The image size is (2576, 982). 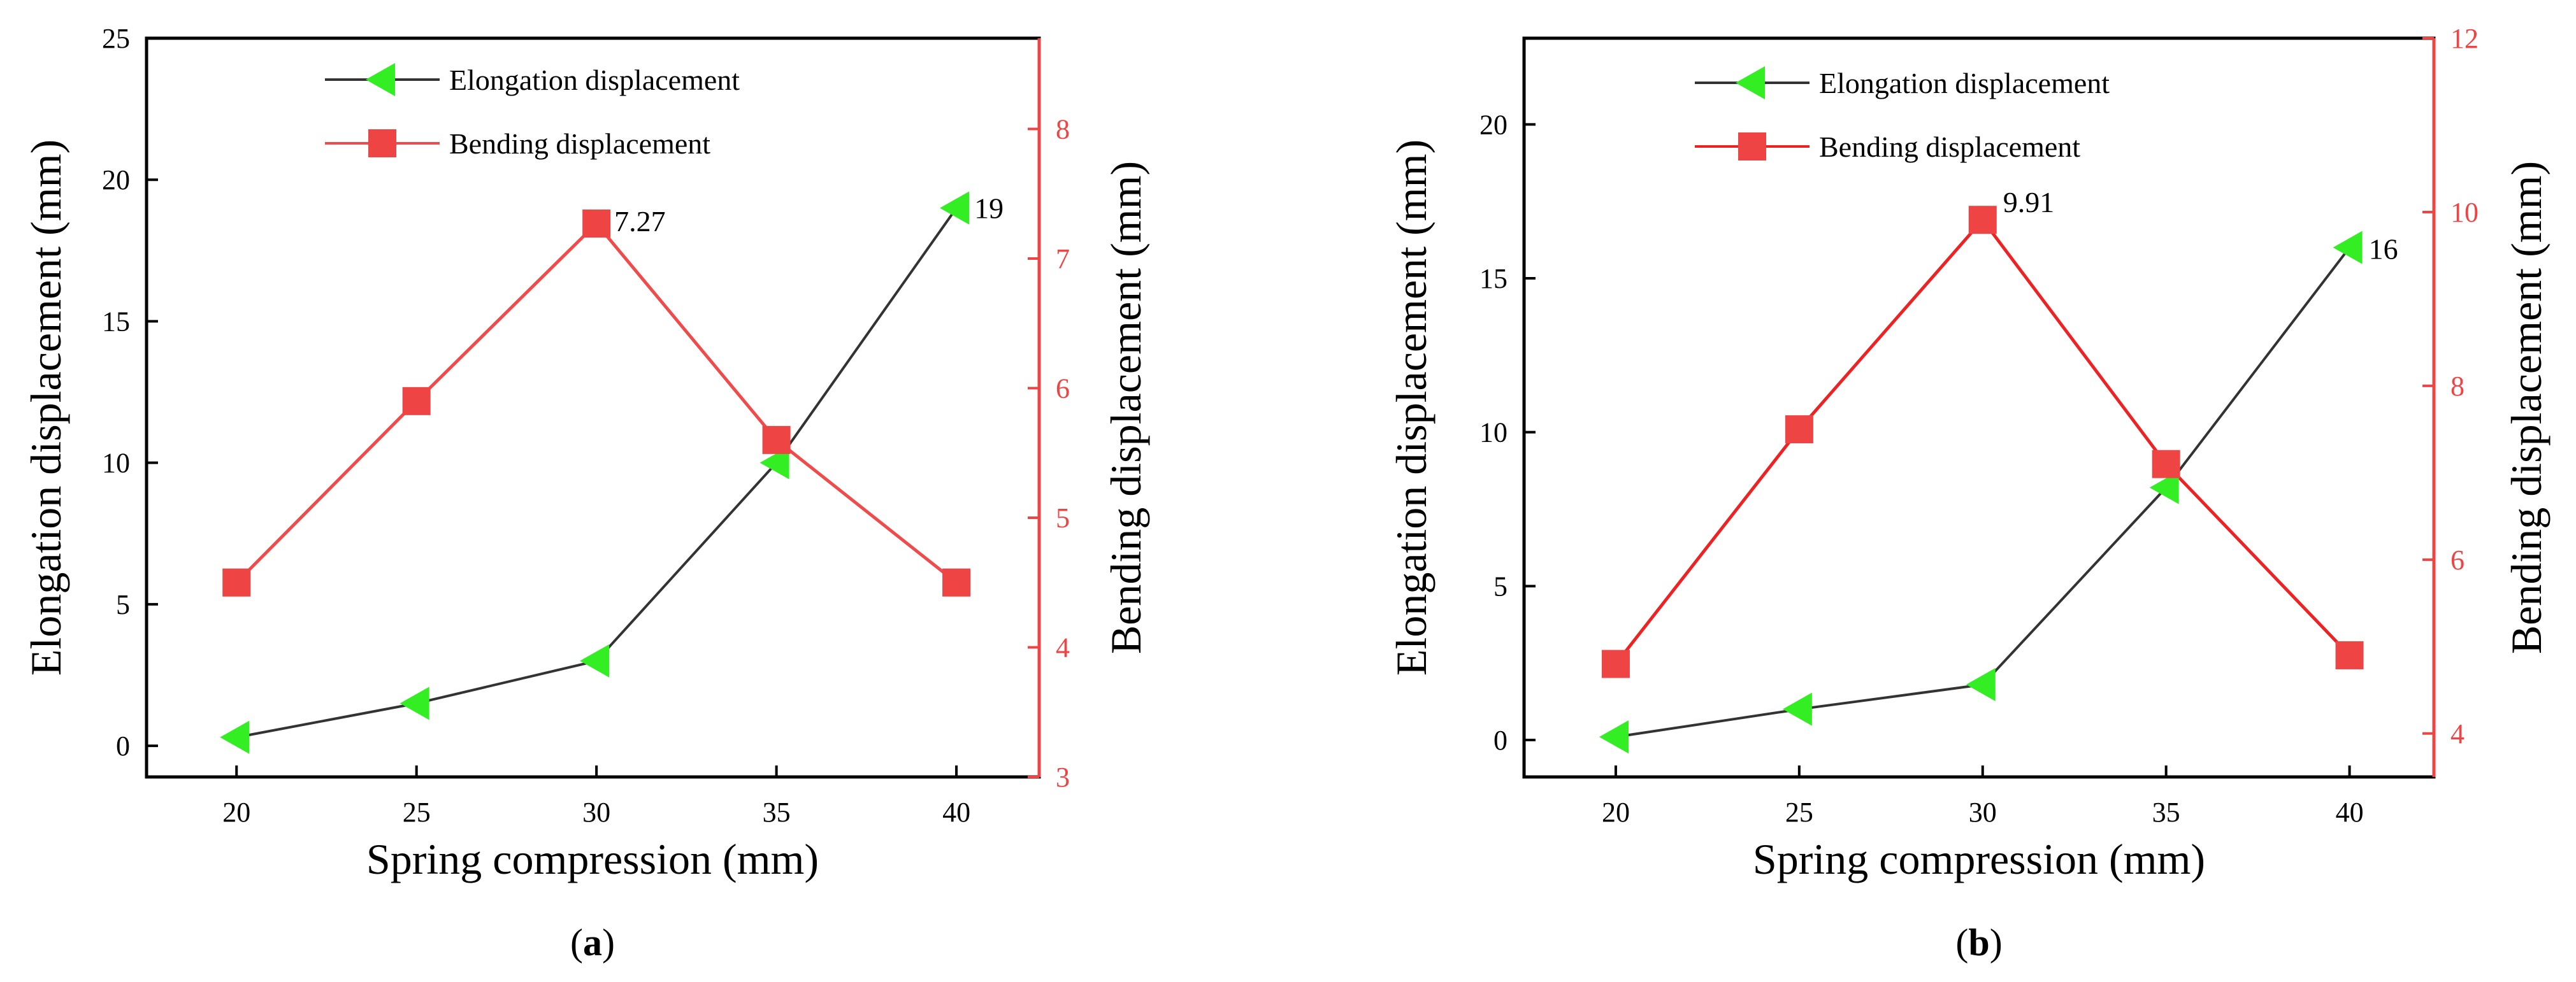 I want to click on right-axis-ticks-b: 4 6 8 10 12, so click(x=2450, y=386).